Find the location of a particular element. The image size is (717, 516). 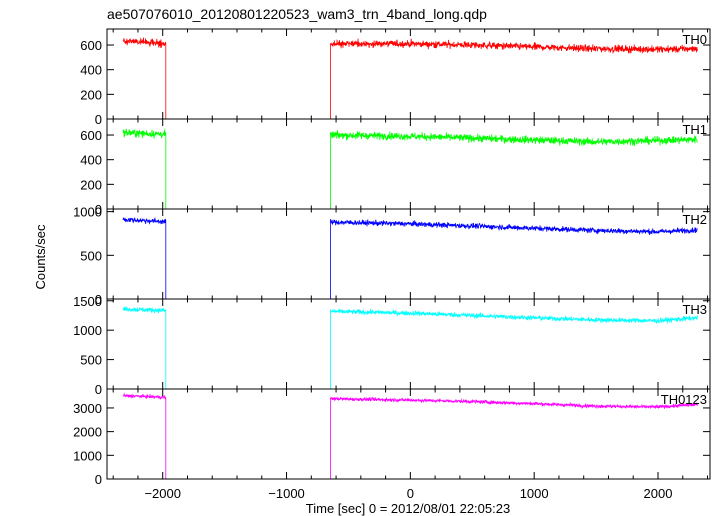

panel-label-th0123: TH0123 is located at coordinates (684, 399).